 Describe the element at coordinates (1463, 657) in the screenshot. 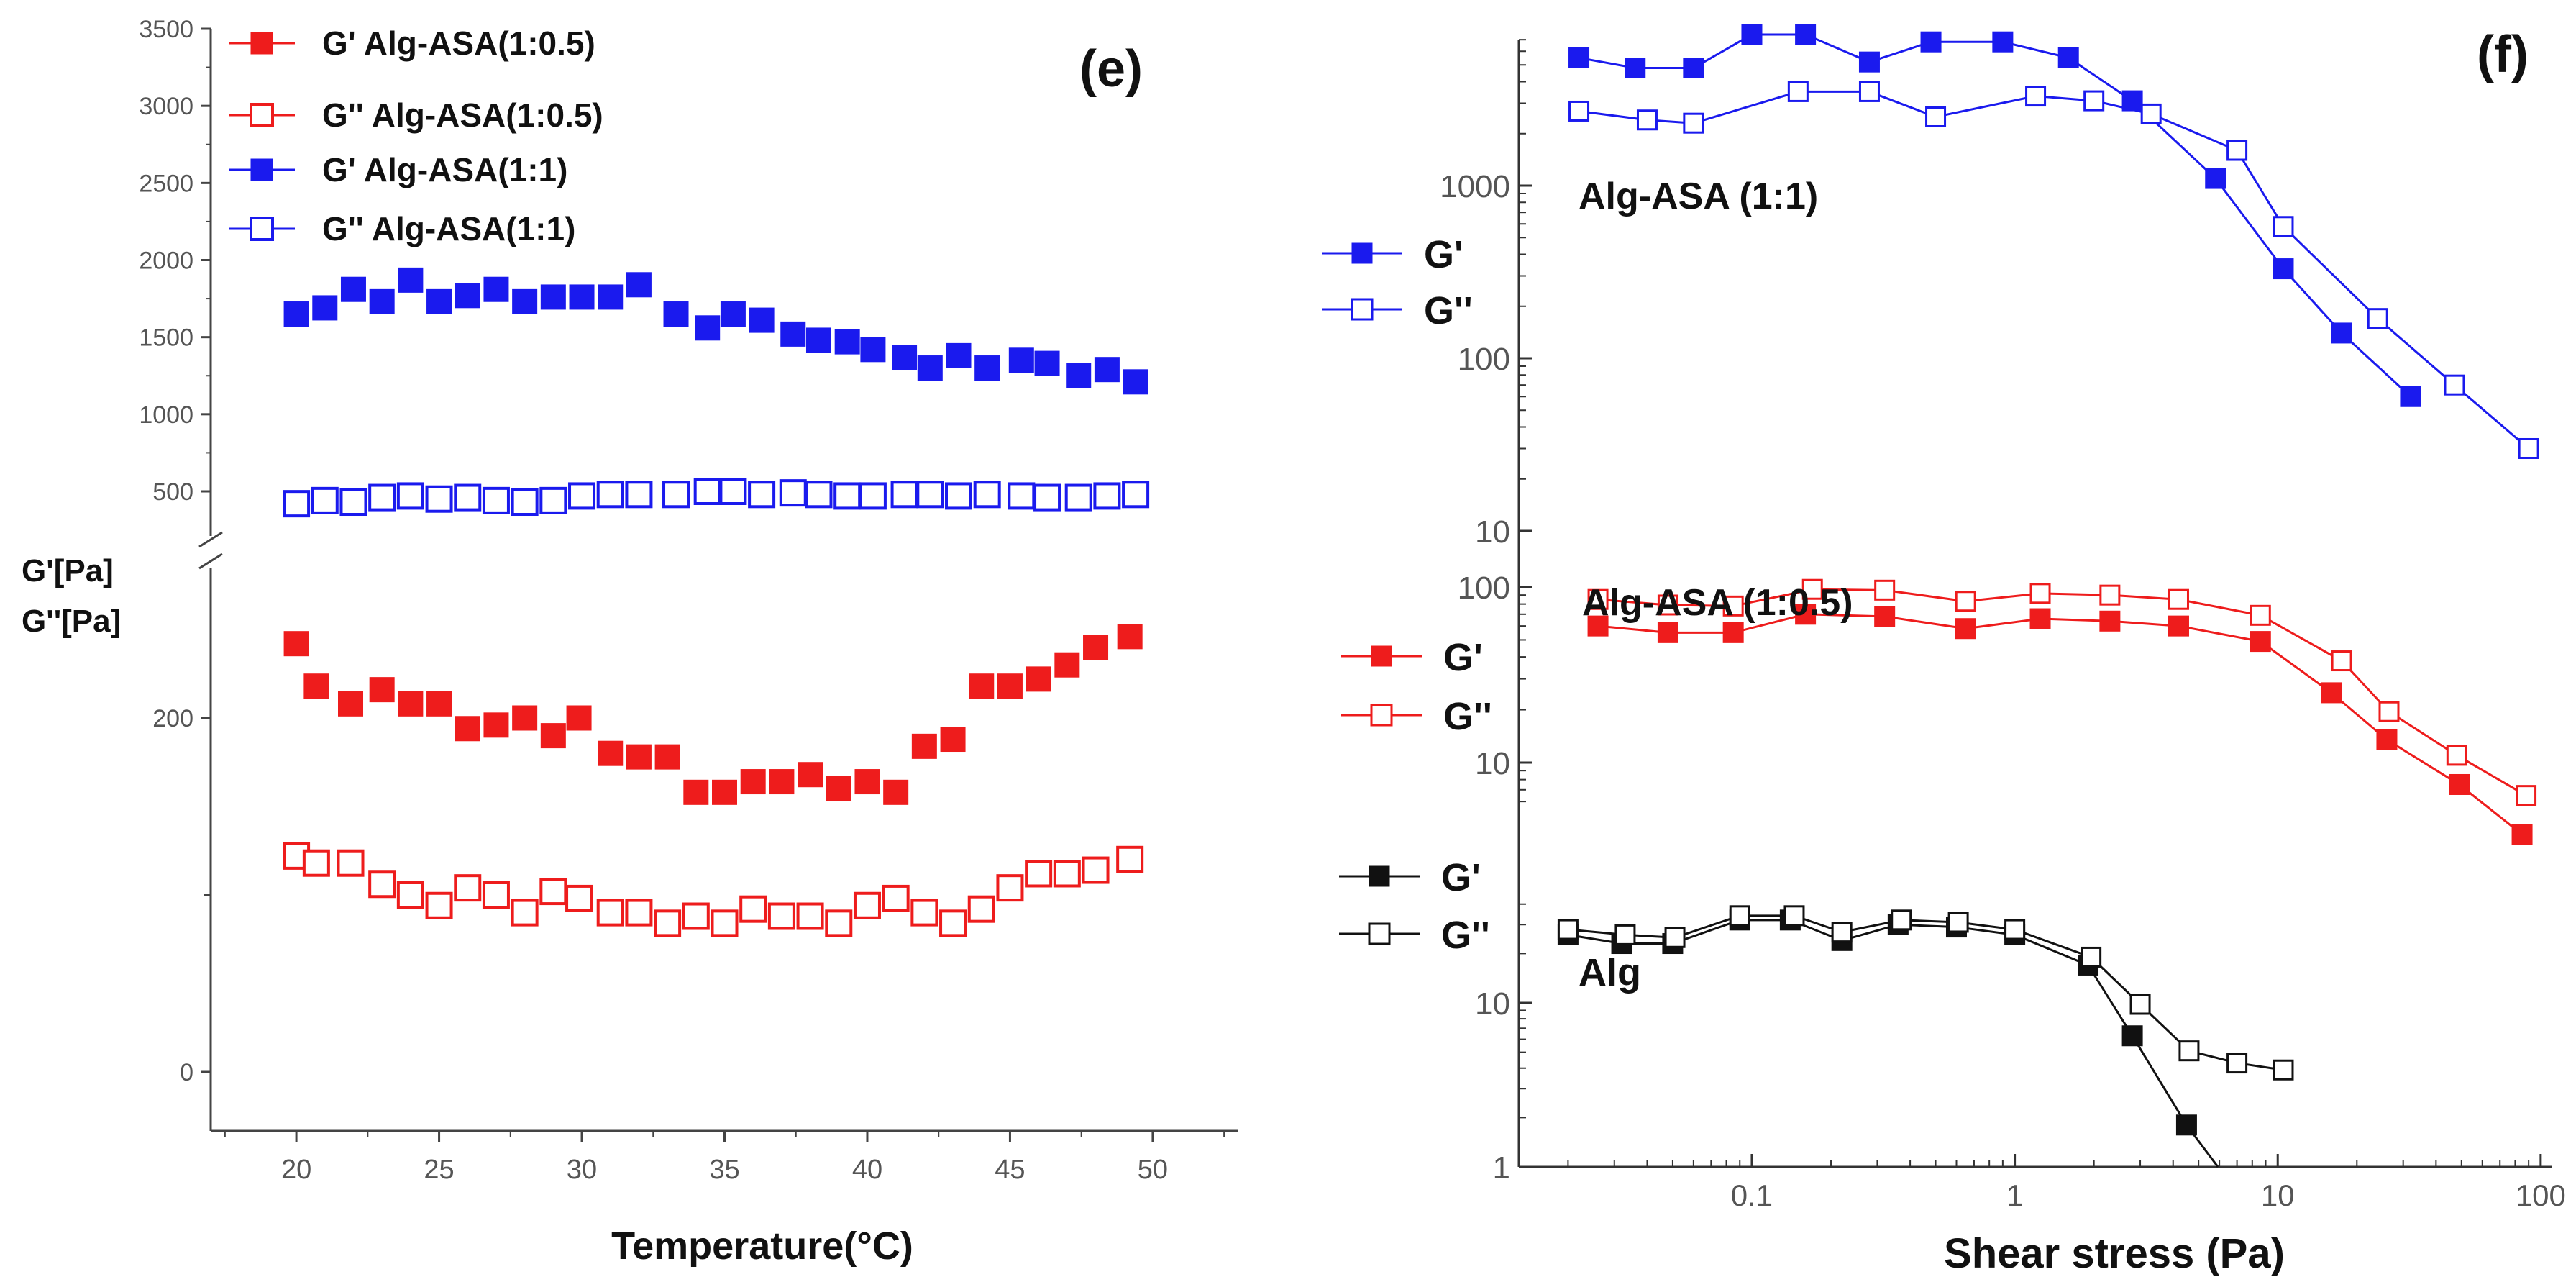

I see `panel-f-legend-label: G'` at that location.